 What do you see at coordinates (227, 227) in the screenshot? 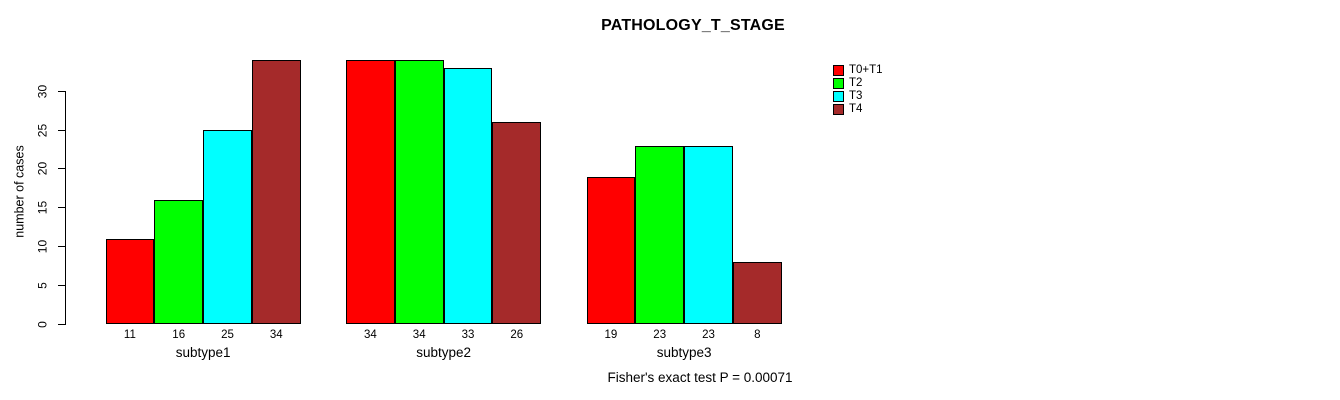
I see `bar-subtype1-t3` at bounding box center [227, 227].